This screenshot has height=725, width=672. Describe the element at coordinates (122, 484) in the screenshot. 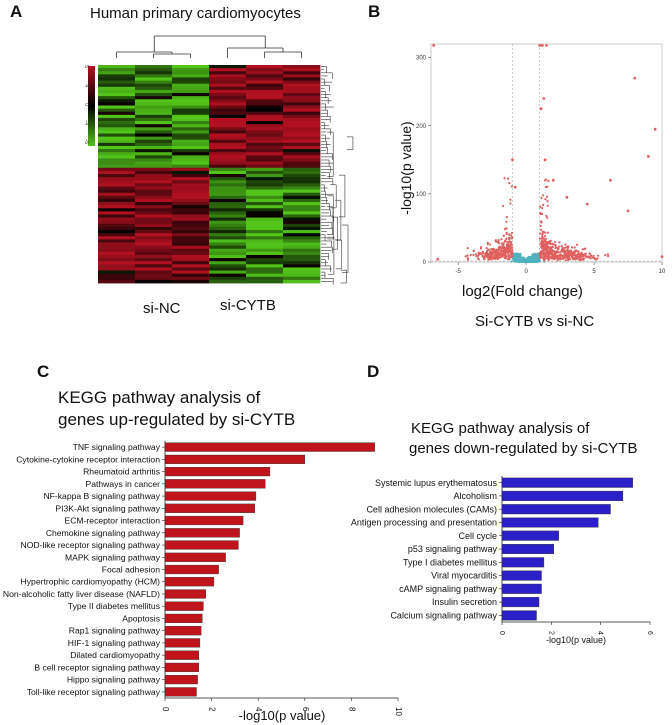

I see `bar-category-label: Pathways in cancer` at that location.